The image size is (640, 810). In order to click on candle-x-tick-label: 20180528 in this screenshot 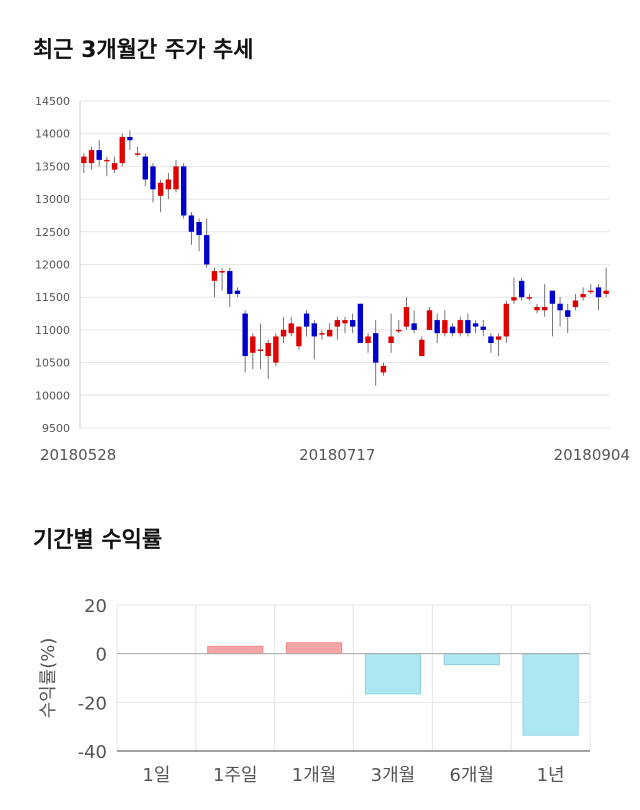, I will do `click(78, 455)`.